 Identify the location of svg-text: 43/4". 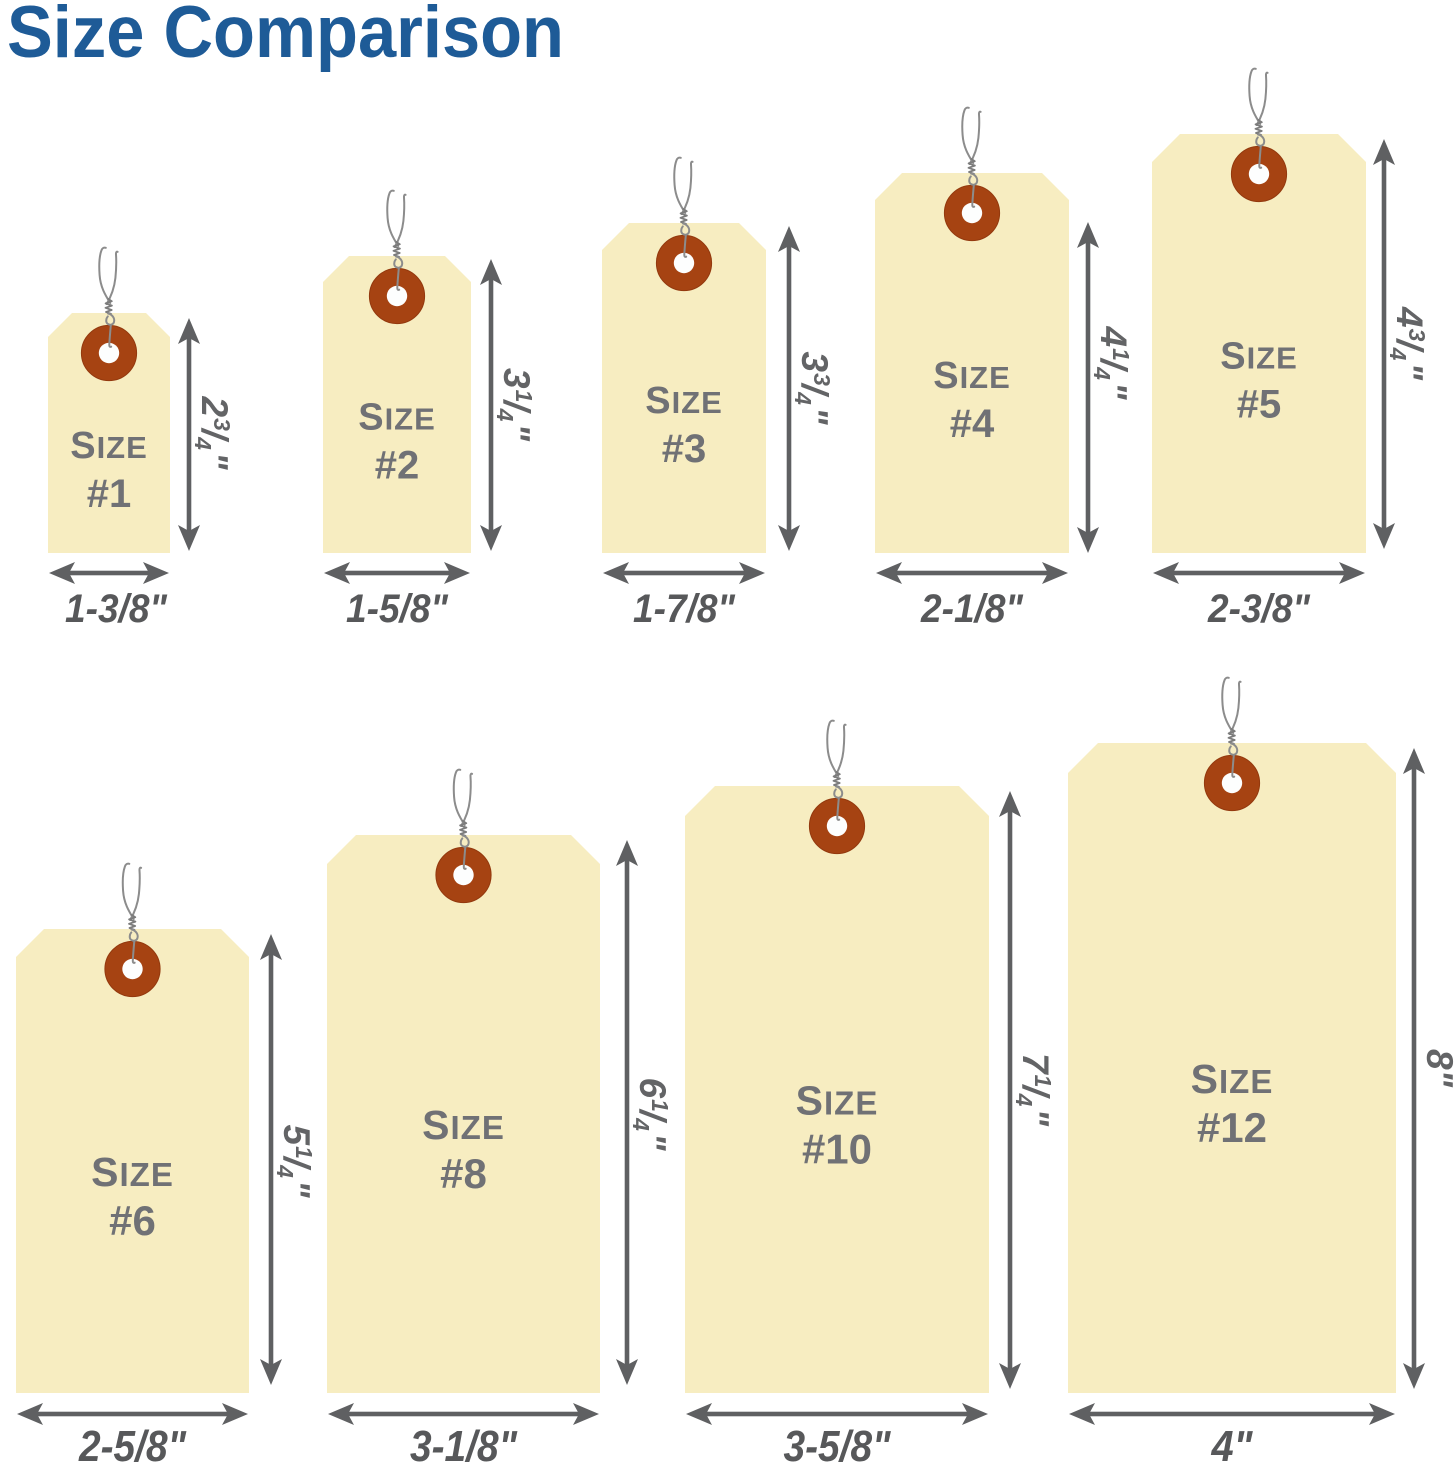
(1407, 343).